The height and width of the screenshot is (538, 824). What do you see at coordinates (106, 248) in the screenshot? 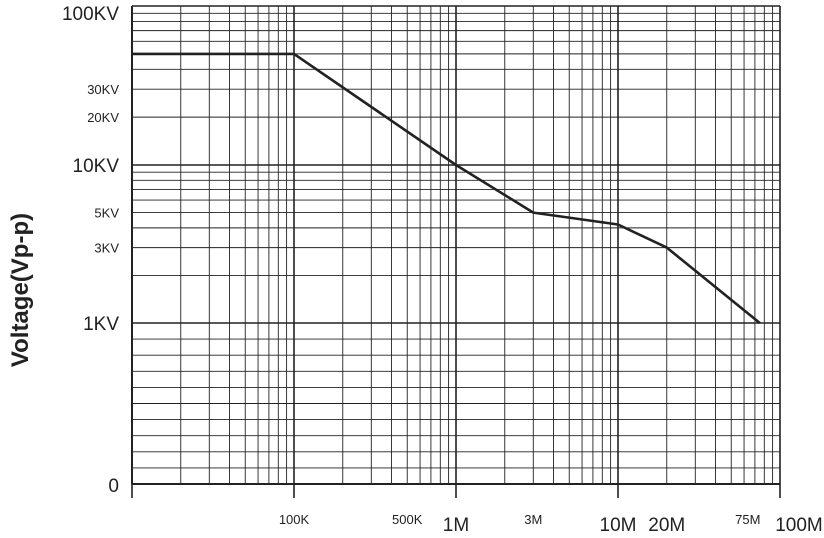
I see `y-tick-label: 3KV` at bounding box center [106, 248].